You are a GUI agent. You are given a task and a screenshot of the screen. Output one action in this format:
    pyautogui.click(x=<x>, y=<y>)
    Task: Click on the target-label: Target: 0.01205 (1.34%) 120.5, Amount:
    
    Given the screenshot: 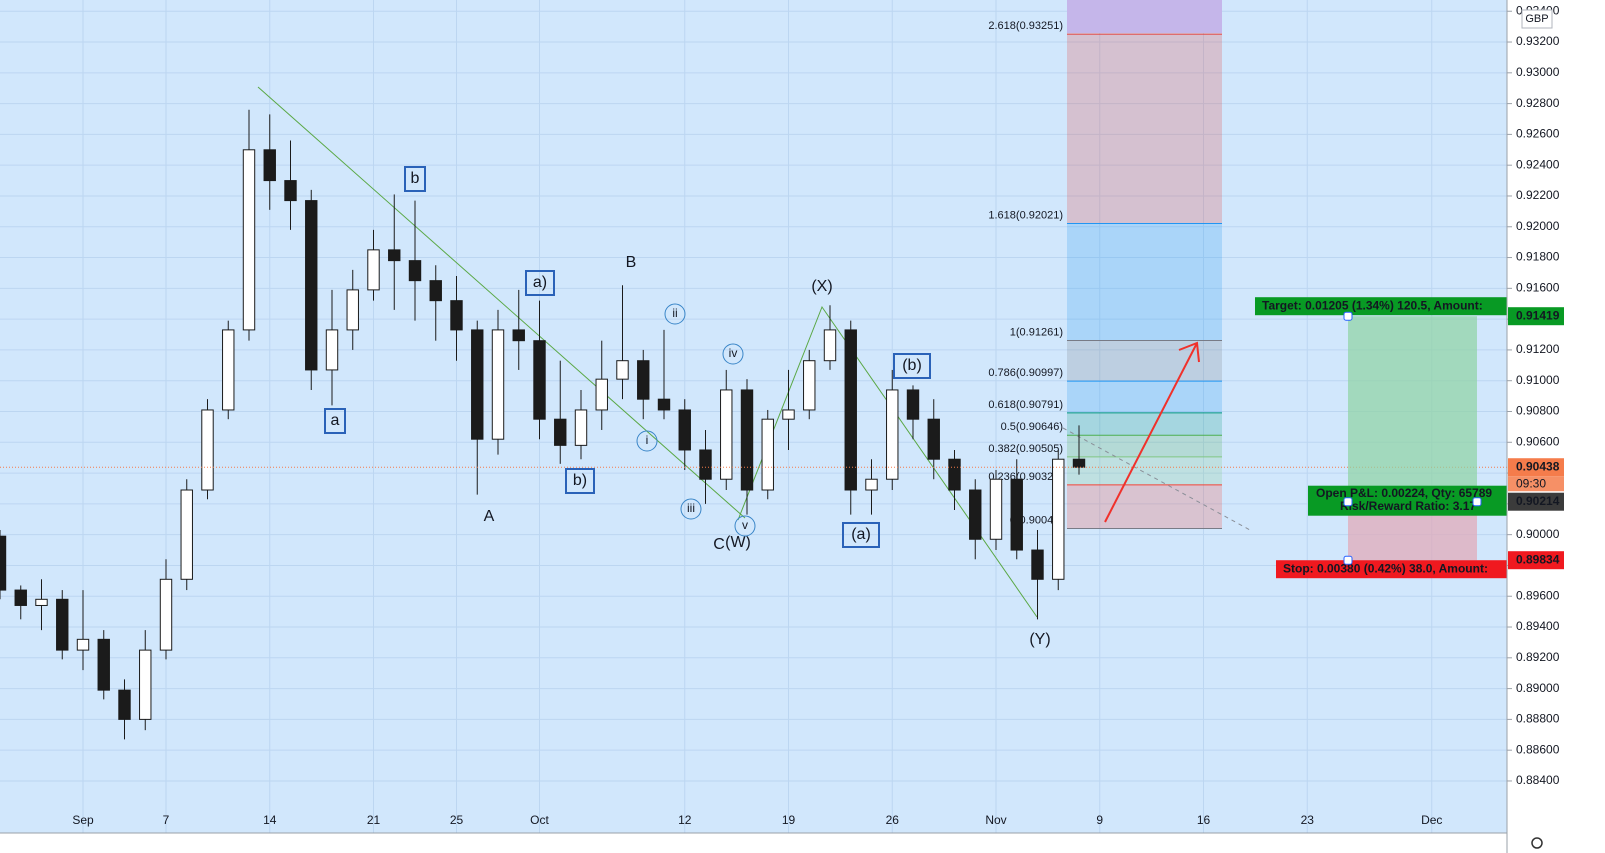 What is the action you would take?
    pyautogui.click(x=1372, y=305)
    